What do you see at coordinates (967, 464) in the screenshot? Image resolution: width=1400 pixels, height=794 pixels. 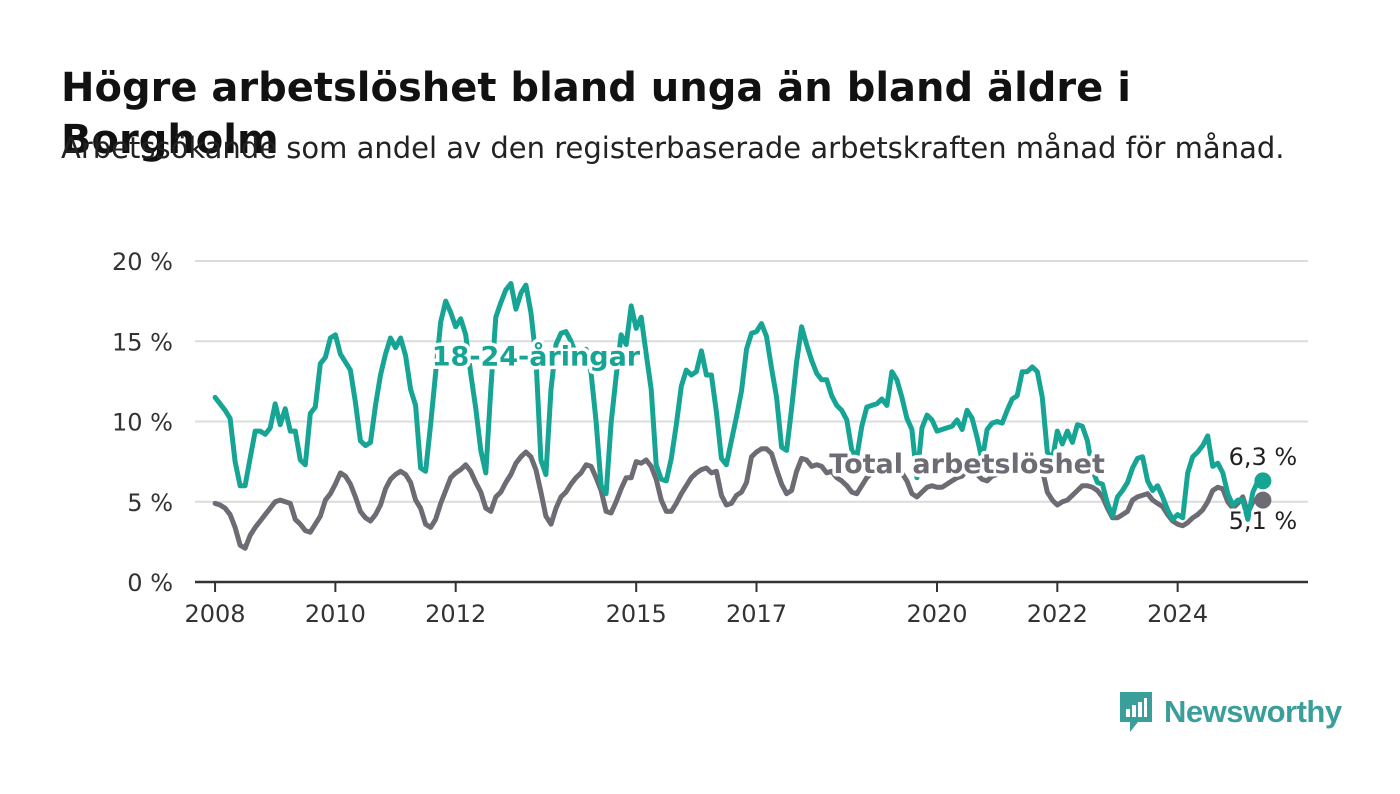 I see `series-annotation: Total arbetslöshet` at bounding box center [967, 464].